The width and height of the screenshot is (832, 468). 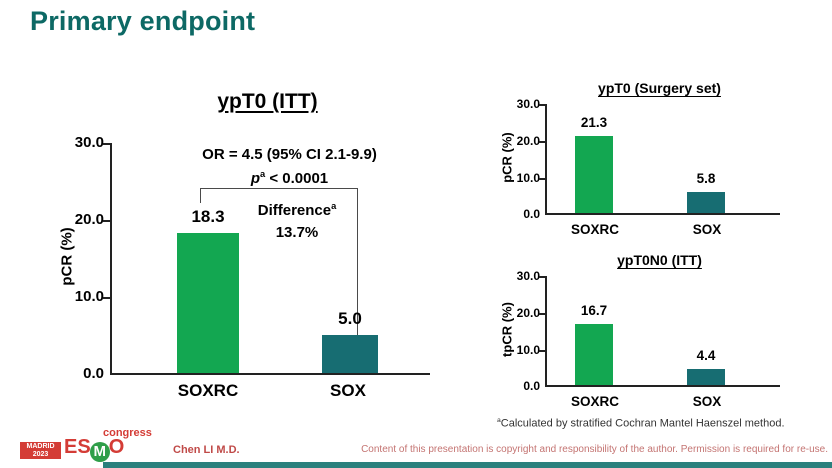 I want to click on logo-congress-text: congress, so click(x=127, y=433).